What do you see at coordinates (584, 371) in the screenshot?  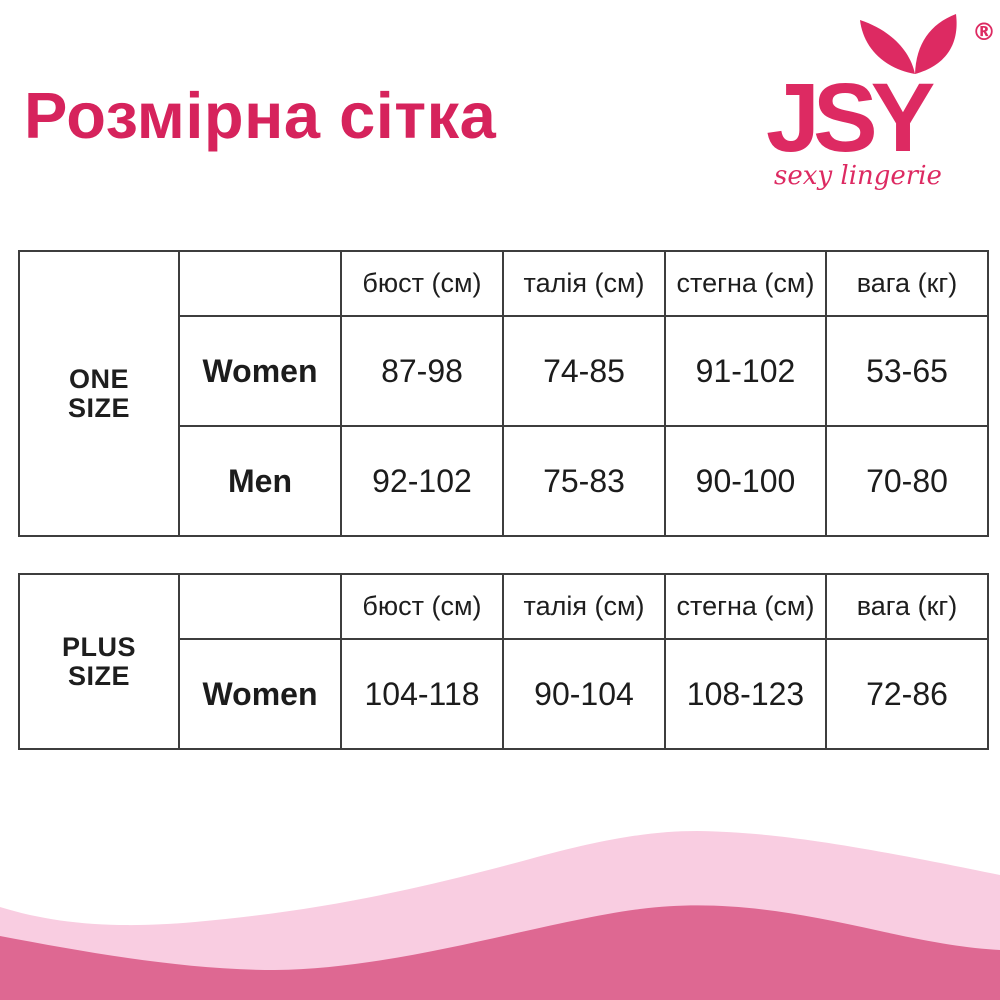 I see `cell-women-waist: 74-85` at bounding box center [584, 371].